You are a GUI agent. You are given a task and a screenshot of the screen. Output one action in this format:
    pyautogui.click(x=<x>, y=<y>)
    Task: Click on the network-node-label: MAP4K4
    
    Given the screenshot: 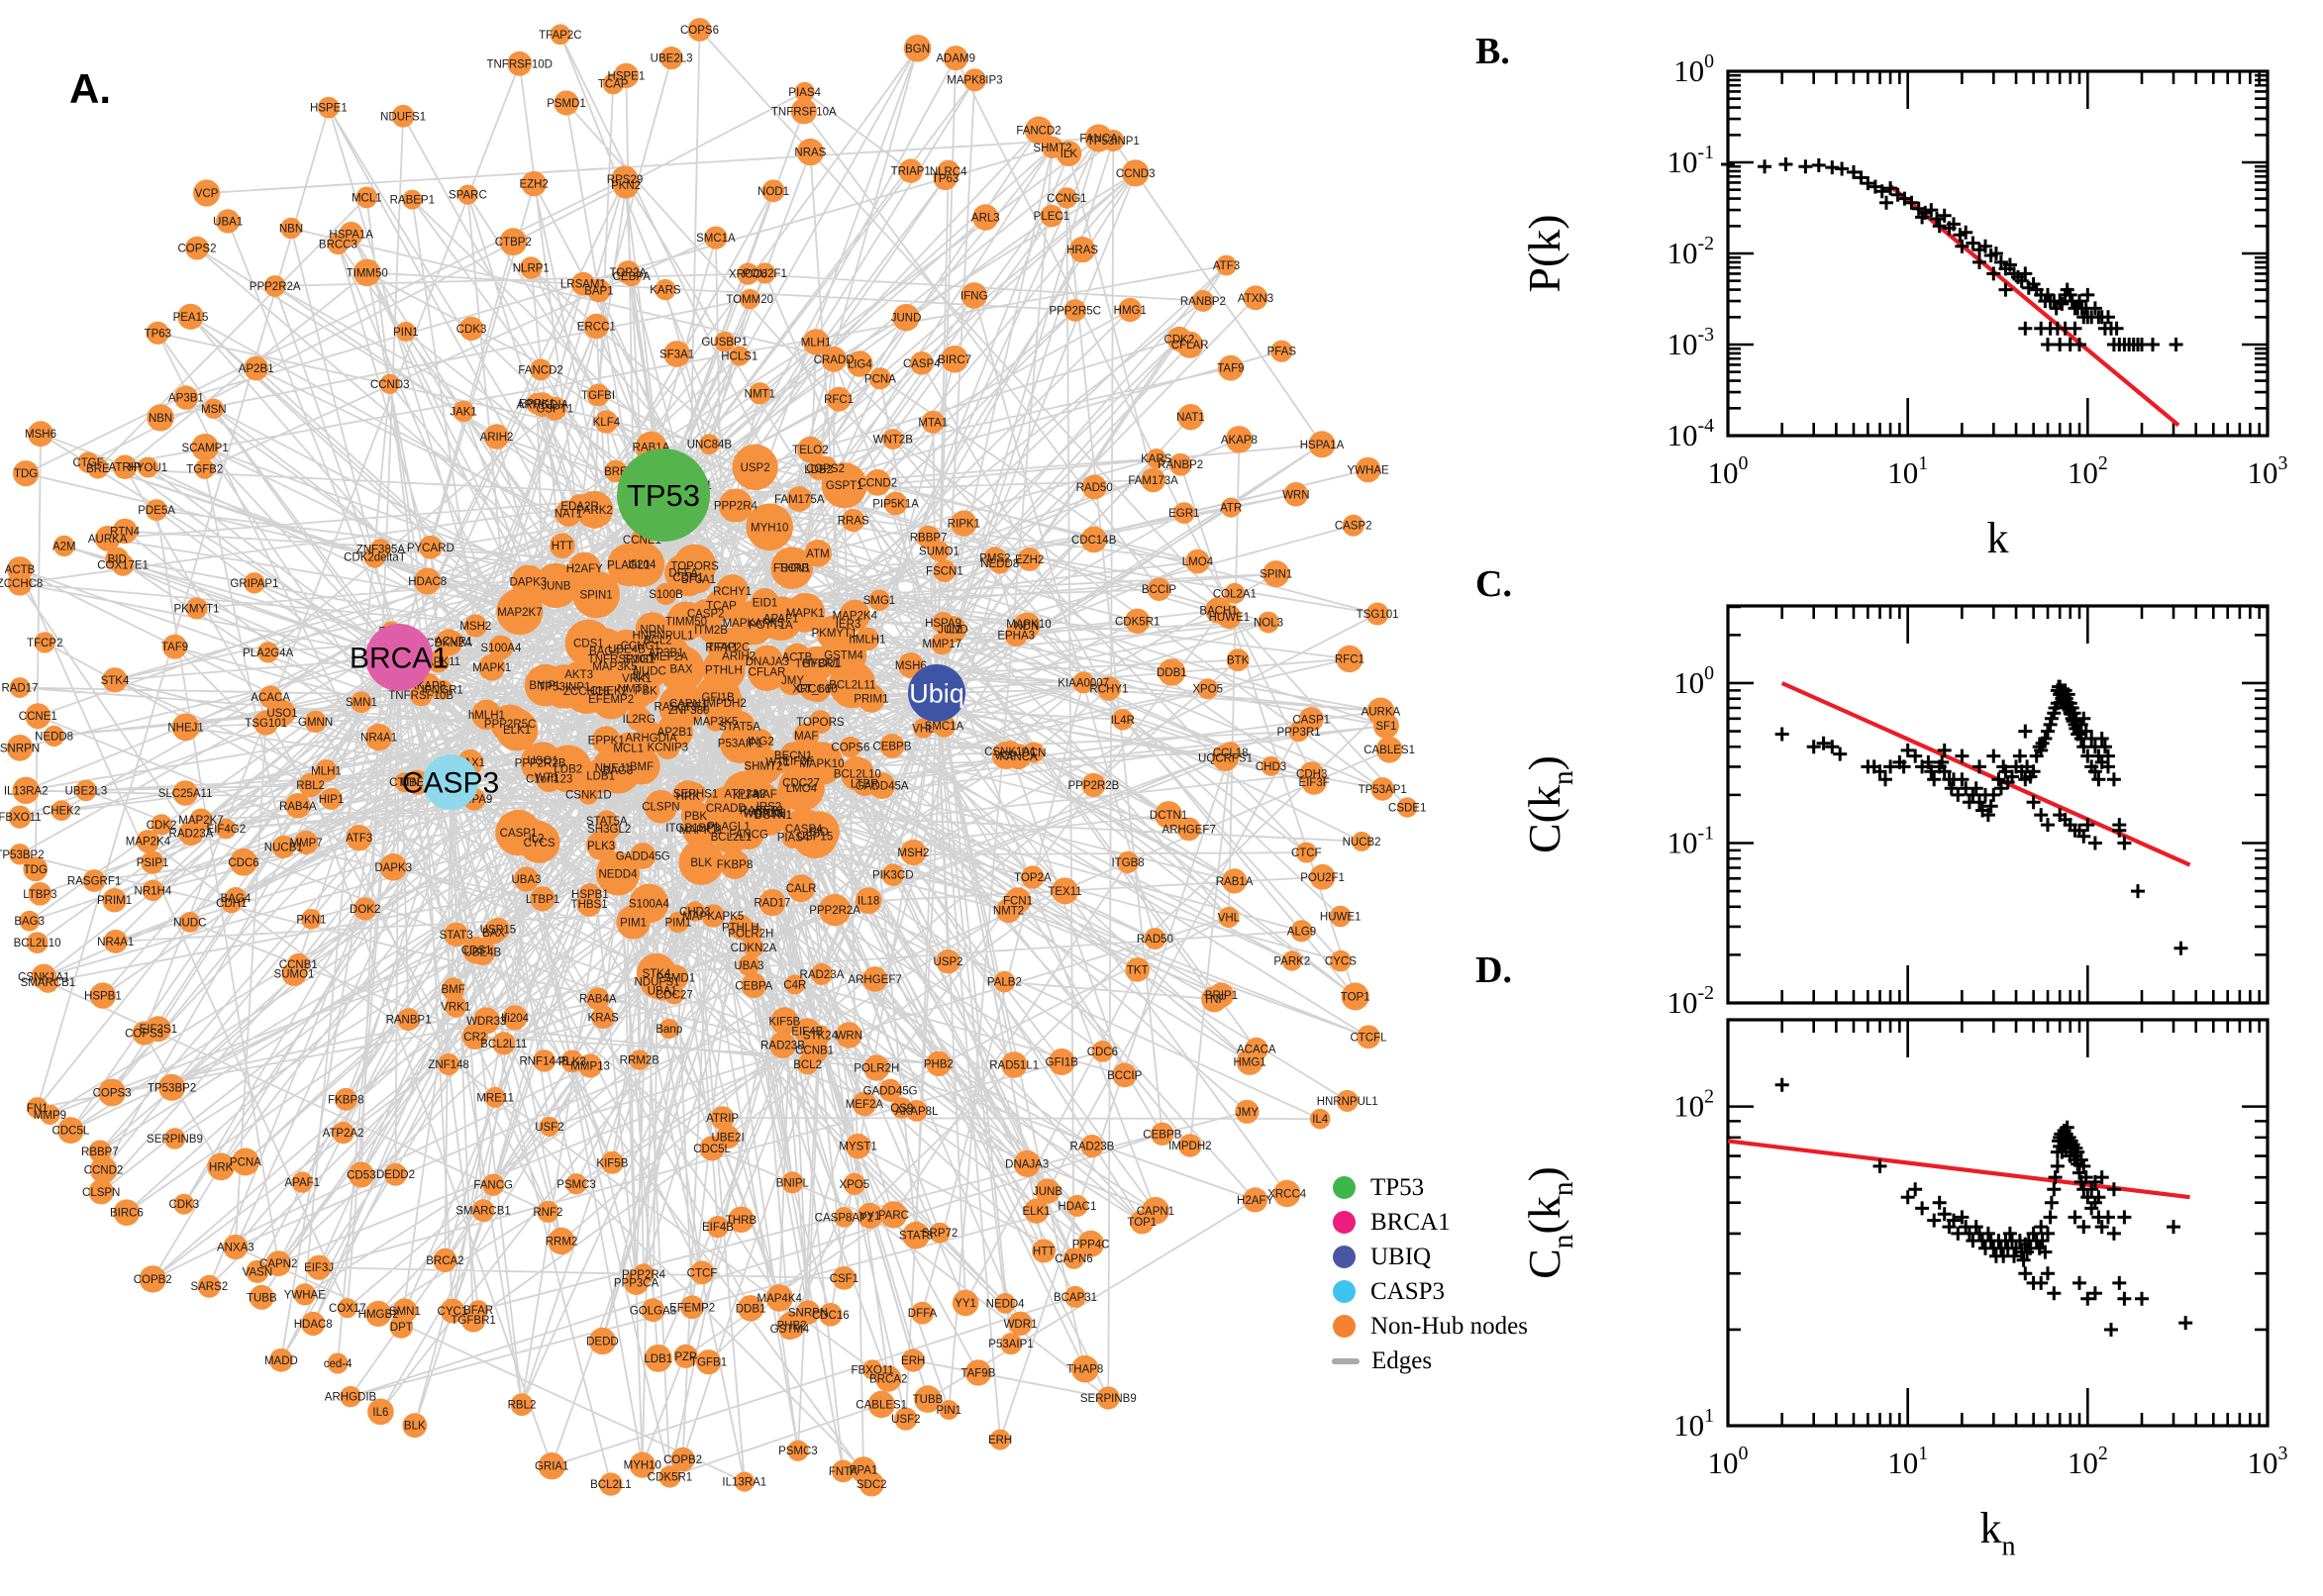 What is the action you would take?
    pyautogui.click(x=781, y=1299)
    